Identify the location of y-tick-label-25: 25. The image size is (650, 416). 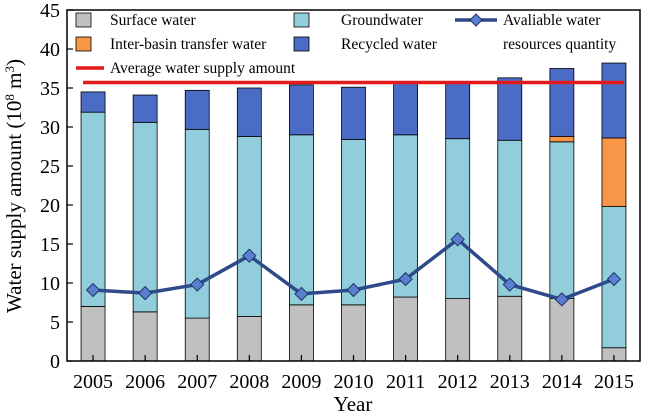
(50, 167).